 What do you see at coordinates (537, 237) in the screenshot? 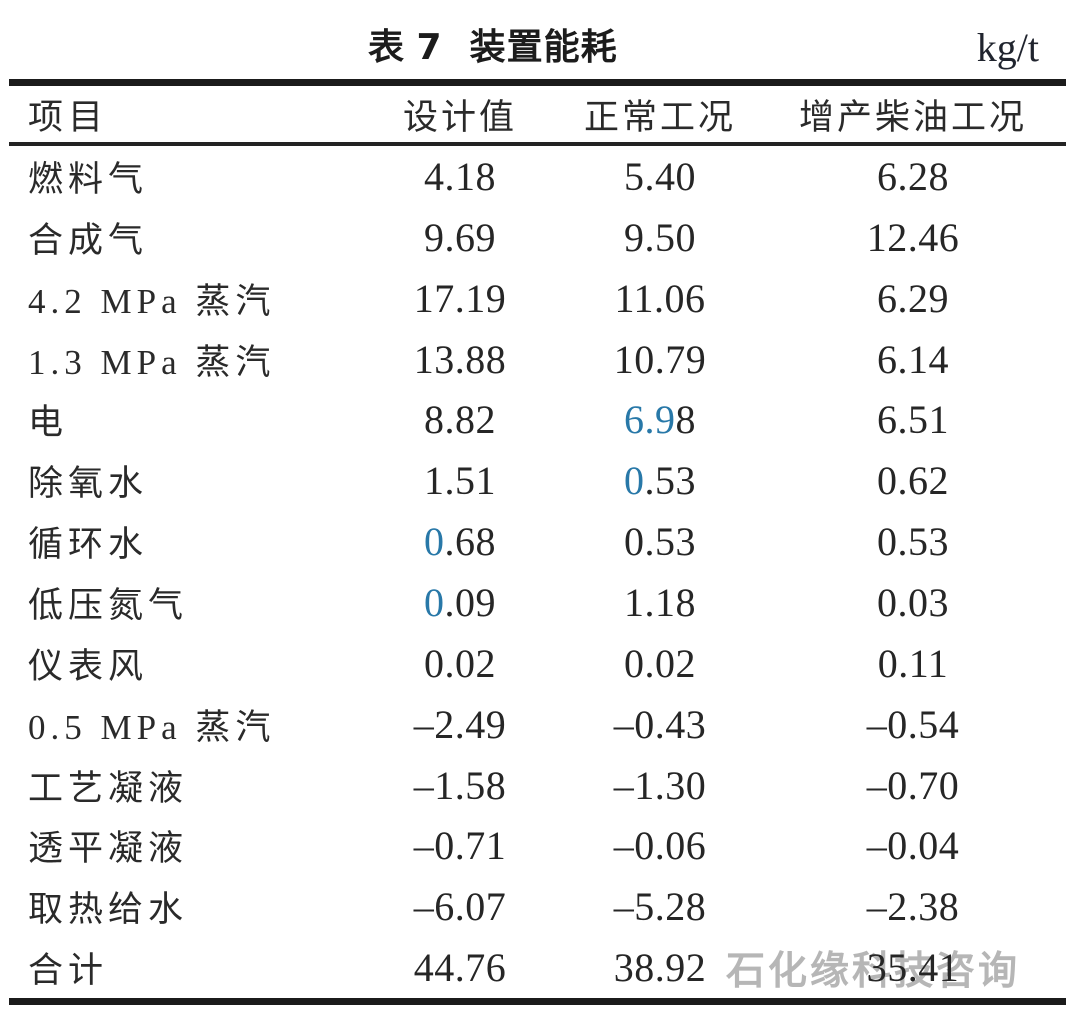
I see `table-row: 合成气 9.69 9.50 12.46` at bounding box center [537, 237].